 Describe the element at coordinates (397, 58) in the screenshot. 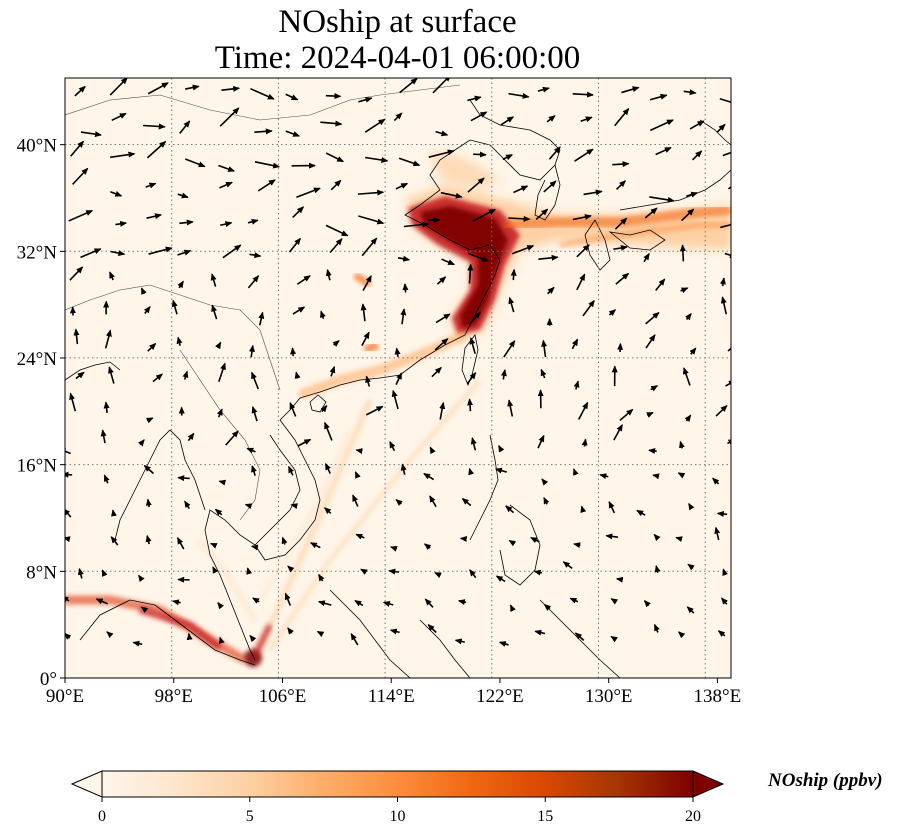

I see `plot-time: Time: 2024-04-01 06:00:00` at that location.